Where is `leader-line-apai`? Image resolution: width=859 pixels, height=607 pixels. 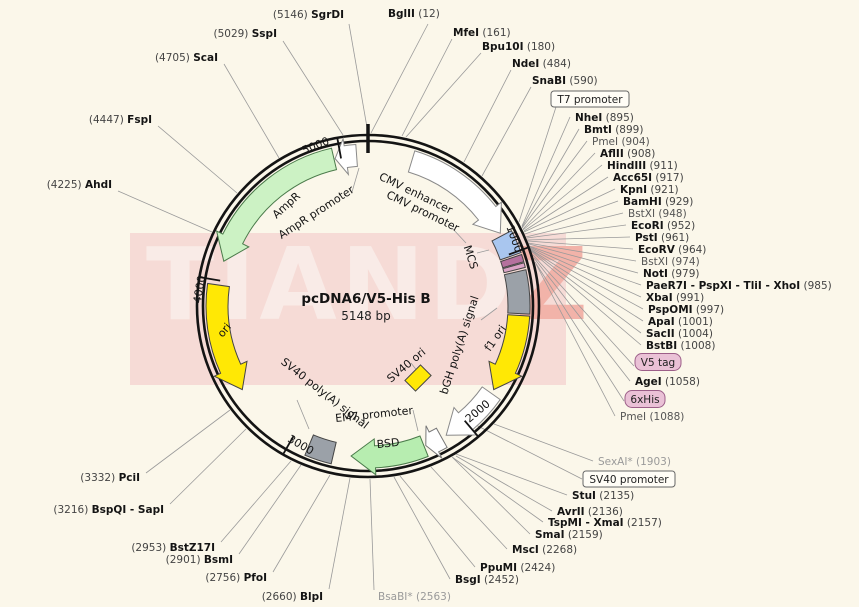 leader-line-apai is located at coordinates (586, 285).